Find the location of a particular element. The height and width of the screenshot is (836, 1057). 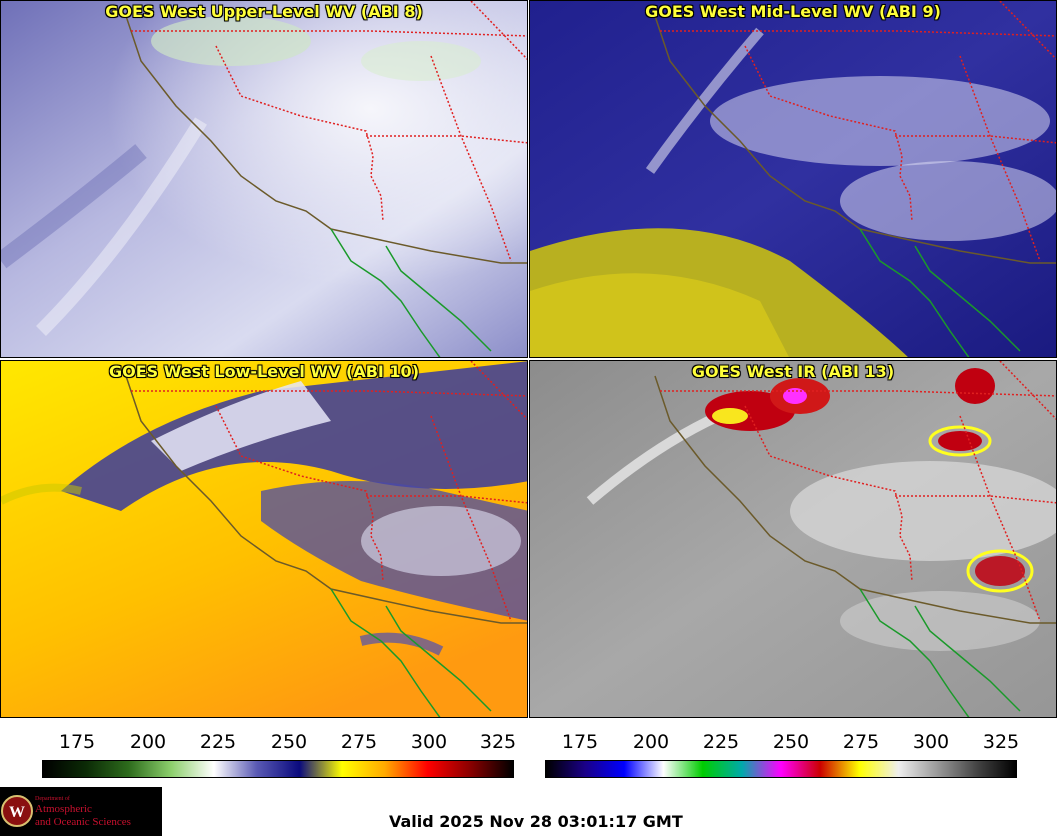

ir-tick-label: 275 is located at coordinates (861, 742).